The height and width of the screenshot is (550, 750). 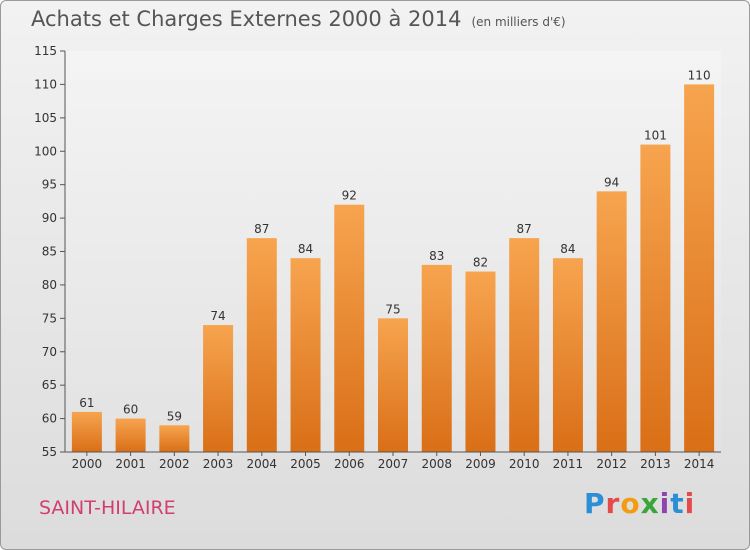 I want to click on x-tick-label-2001: 2001, so click(x=130, y=464).